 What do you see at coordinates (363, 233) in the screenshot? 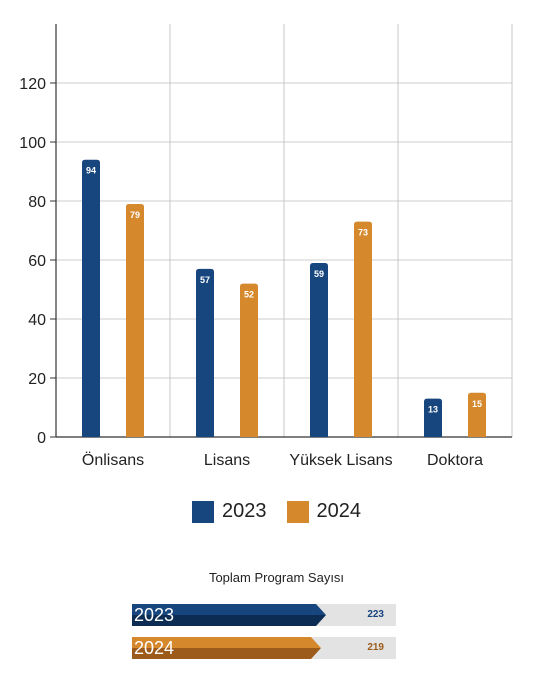
I see `bar-value-label: 73` at bounding box center [363, 233].